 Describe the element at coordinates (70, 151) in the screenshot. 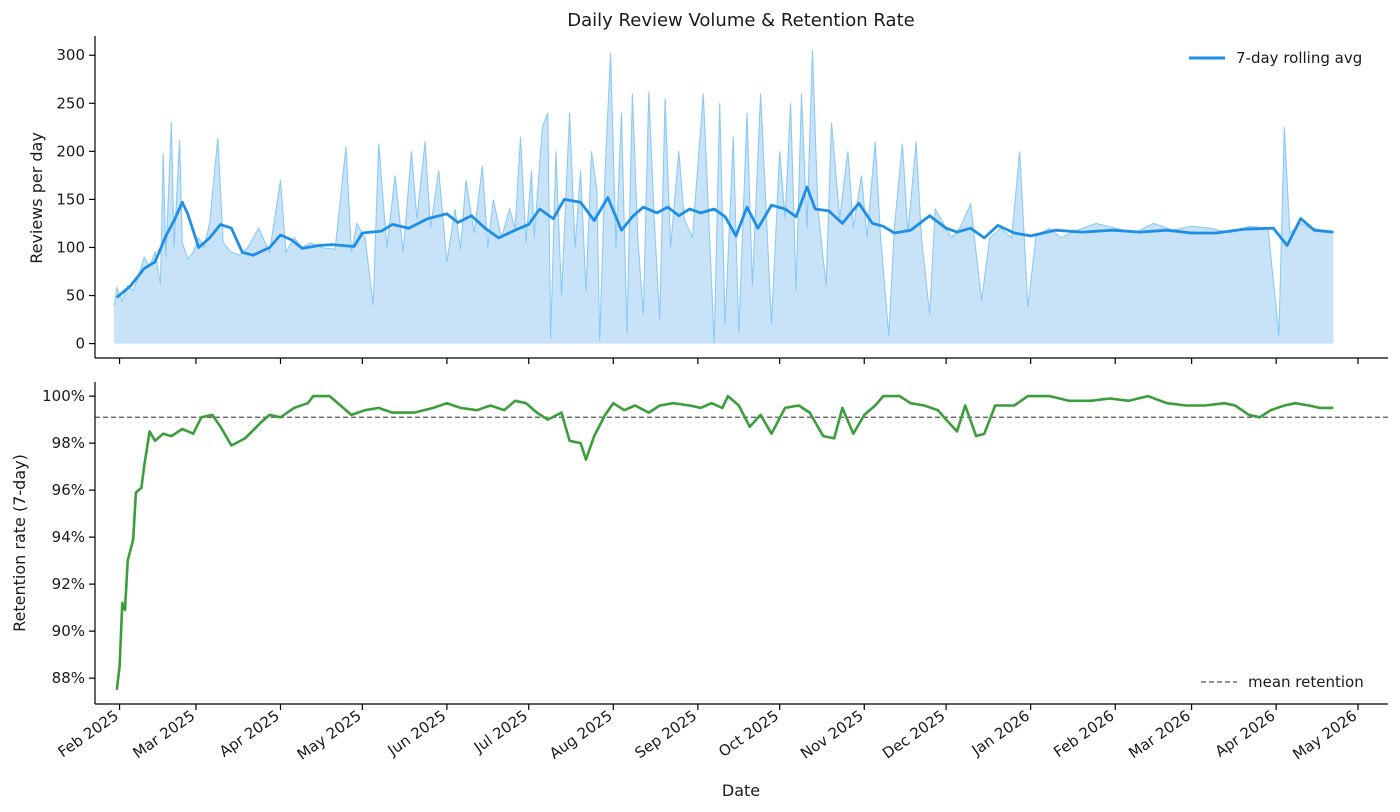

I see `y-tick-label: 200` at that location.